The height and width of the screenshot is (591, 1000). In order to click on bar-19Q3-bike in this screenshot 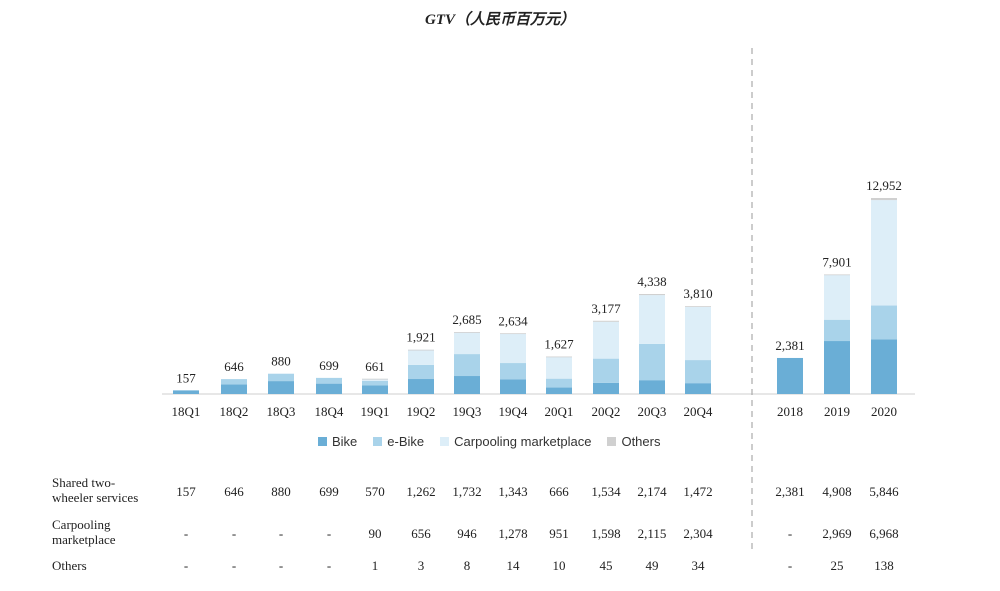, I will do `click(467, 385)`.